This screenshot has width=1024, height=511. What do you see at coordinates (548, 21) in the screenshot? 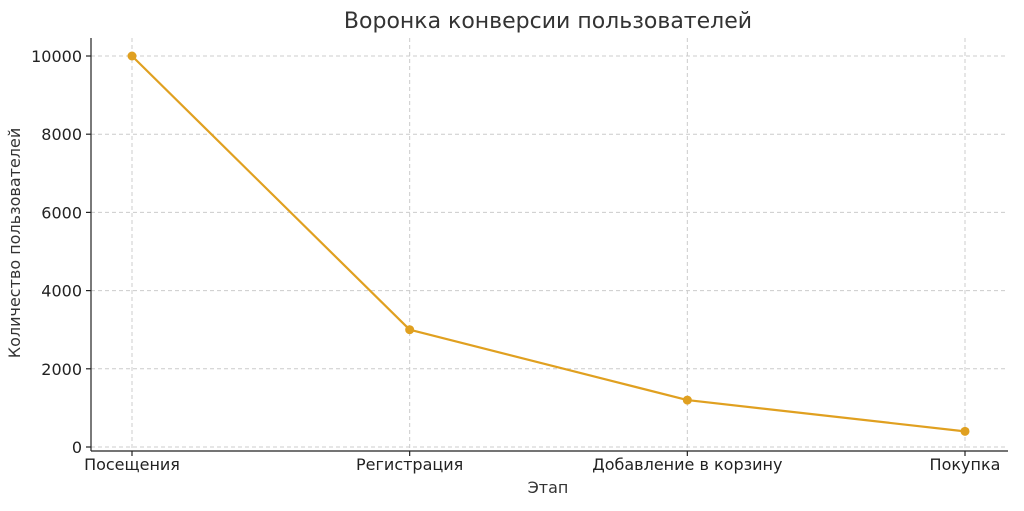
I see `chart-title: Воронка конверсии пользователей` at bounding box center [548, 21].